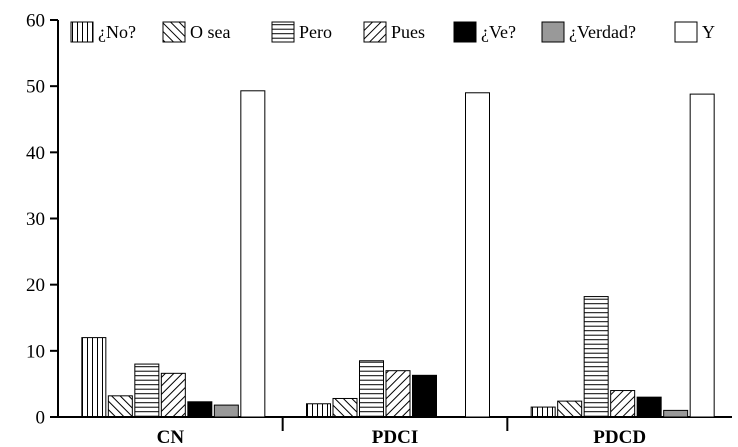 The height and width of the screenshot is (447, 738). Describe the element at coordinates (35, 87) in the screenshot. I see `y-tick-label: 50` at that location.